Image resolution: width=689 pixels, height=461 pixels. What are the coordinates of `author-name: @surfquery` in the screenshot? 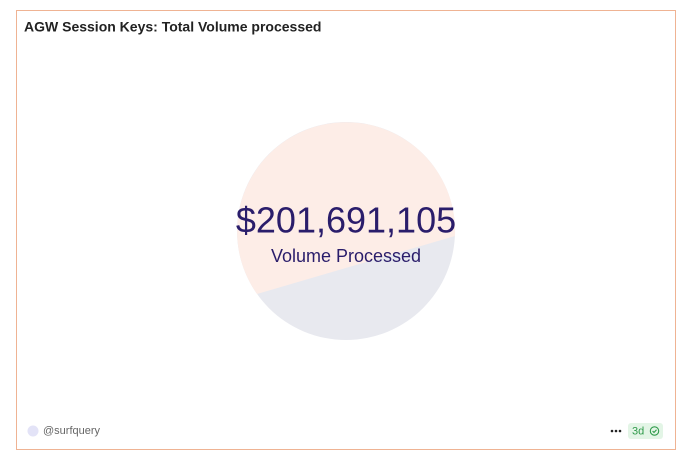 It's located at (72, 431).